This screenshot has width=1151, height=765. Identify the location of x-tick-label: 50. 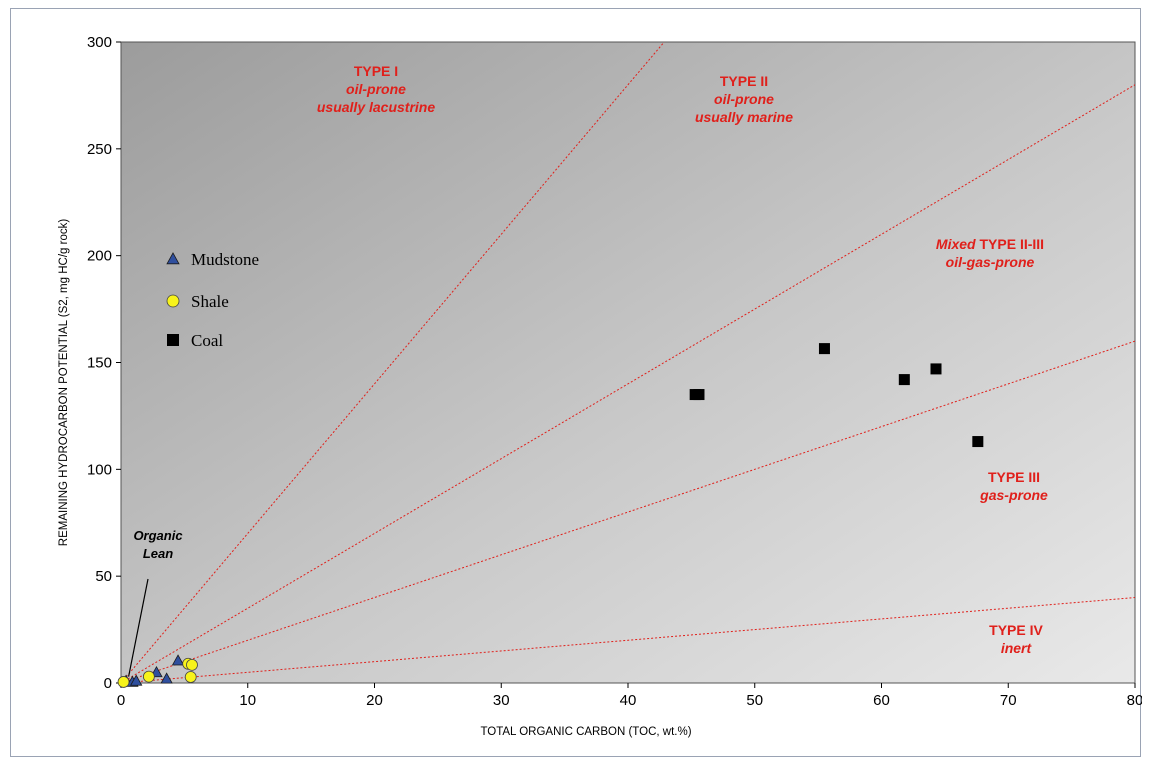
(754, 700).